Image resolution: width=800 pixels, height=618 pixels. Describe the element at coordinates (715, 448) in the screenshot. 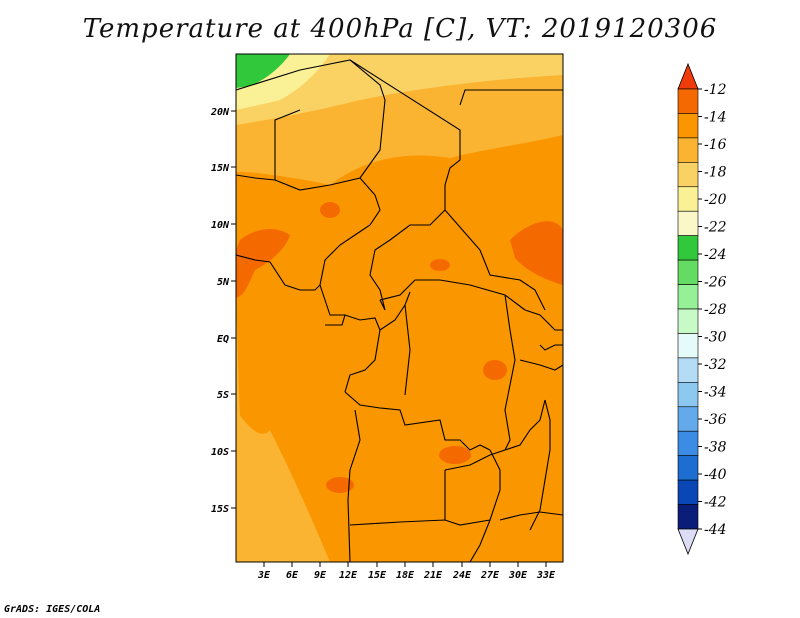

I see `colorbar-label: -38` at that location.